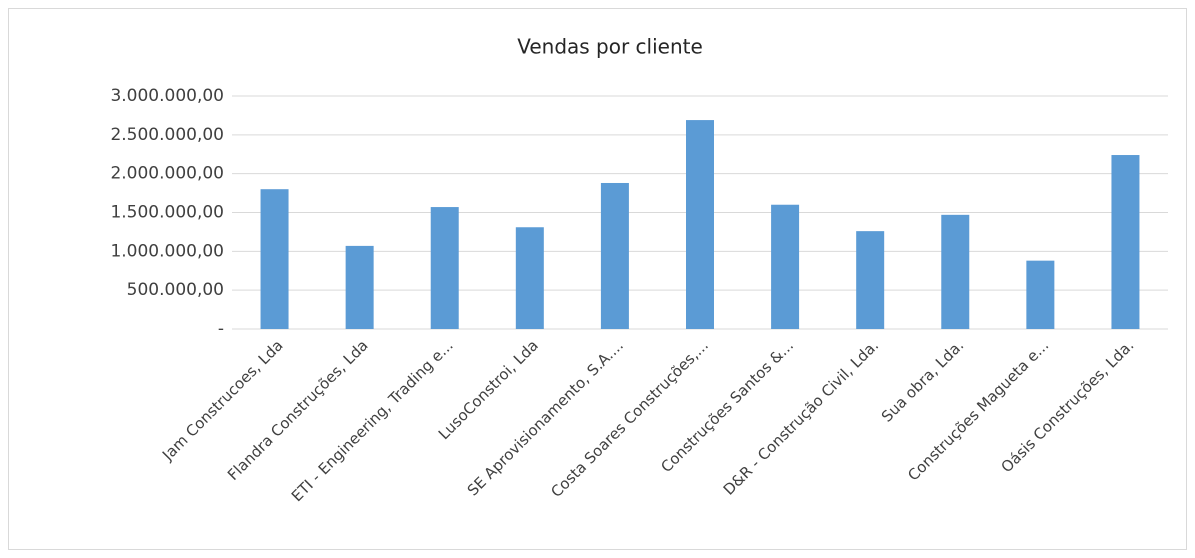 Image resolution: width=1195 pixels, height=558 pixels. What do you see at coordinates (167, 213) in the screenshot?
I see `y-tick-label: 1.500.000,00` at bounding box center [167, 213].